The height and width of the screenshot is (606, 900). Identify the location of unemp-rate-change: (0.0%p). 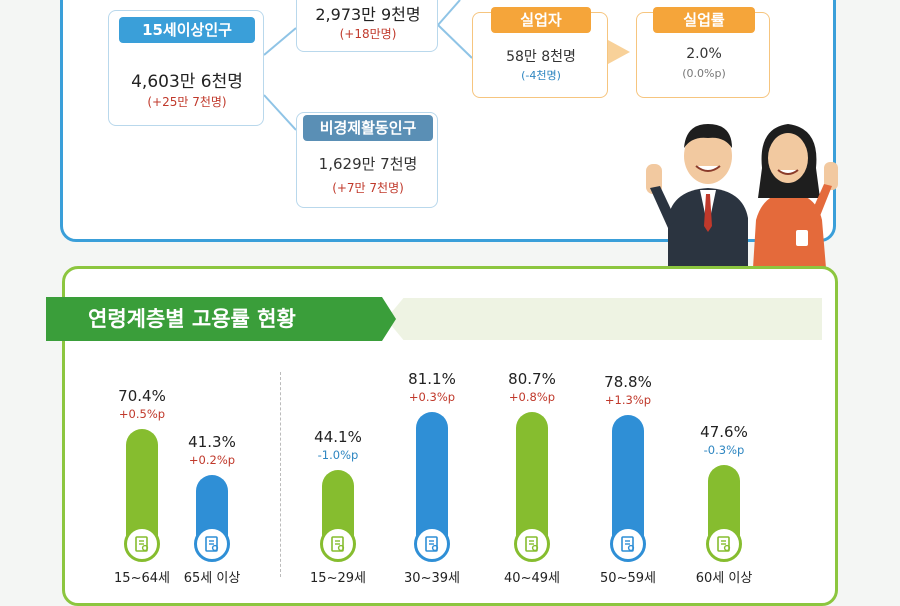
(704, 73).